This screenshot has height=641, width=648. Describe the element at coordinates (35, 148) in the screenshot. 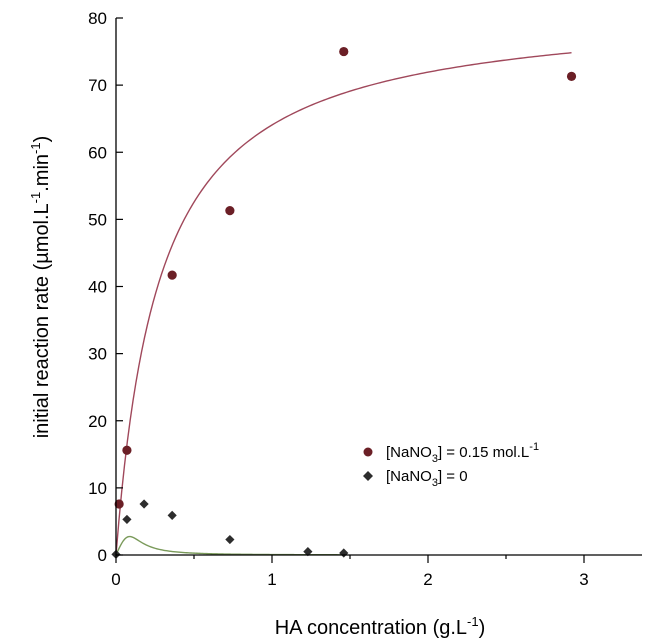

I see `y-axis-title-sup2: -1` at that location.